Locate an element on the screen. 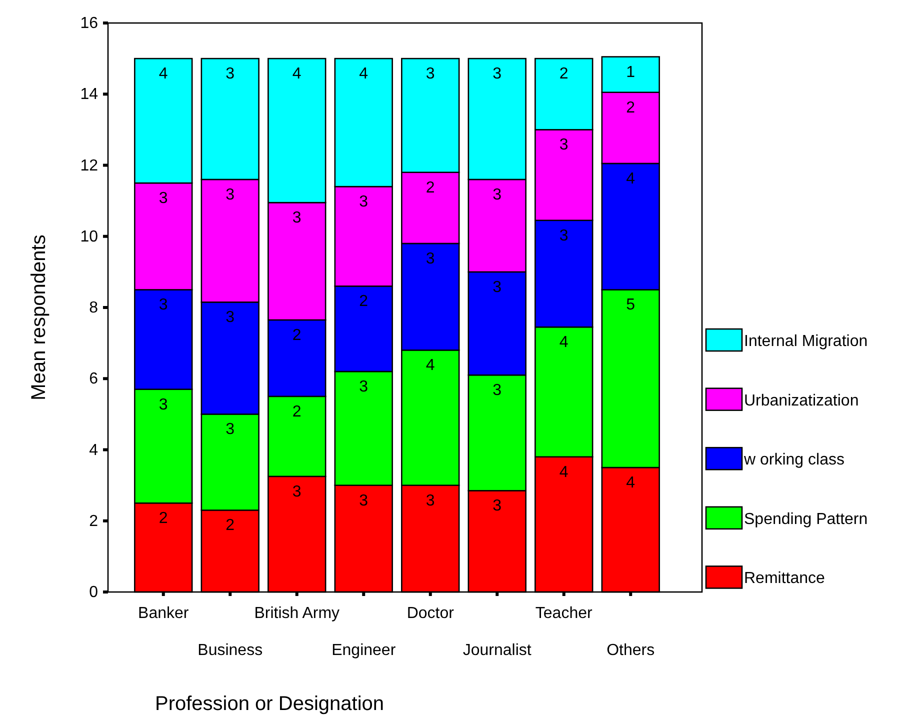 This screenshot has width=904, height=727. x-tick-label: Teacher is located at coordinates (564, 613).